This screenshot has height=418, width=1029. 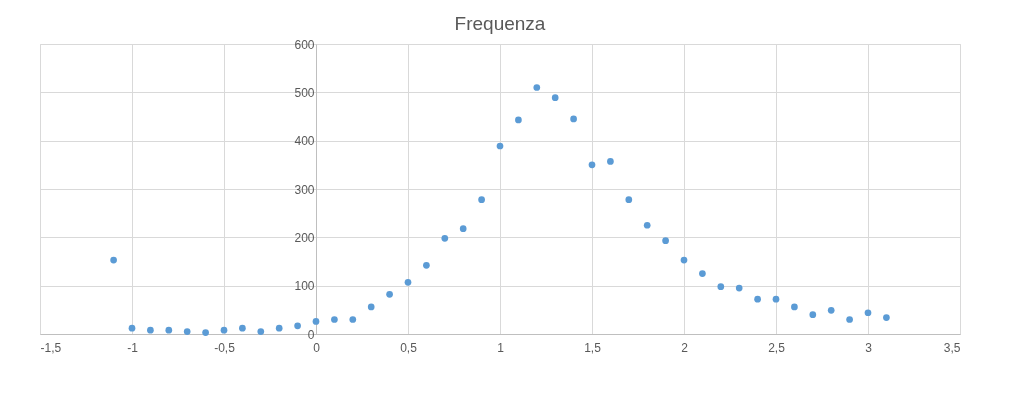 What do you see at coordinates (593, 347) in the screenshot?
I see `x-tick-label: 1,5` at bounding box center [593, 347].